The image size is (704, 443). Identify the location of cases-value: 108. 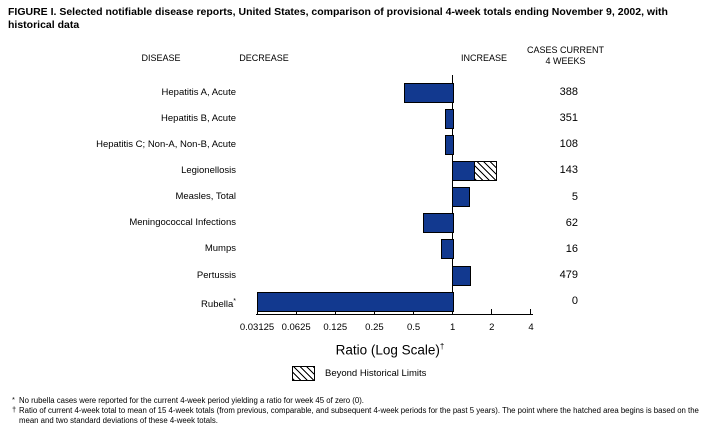
(568, 144).